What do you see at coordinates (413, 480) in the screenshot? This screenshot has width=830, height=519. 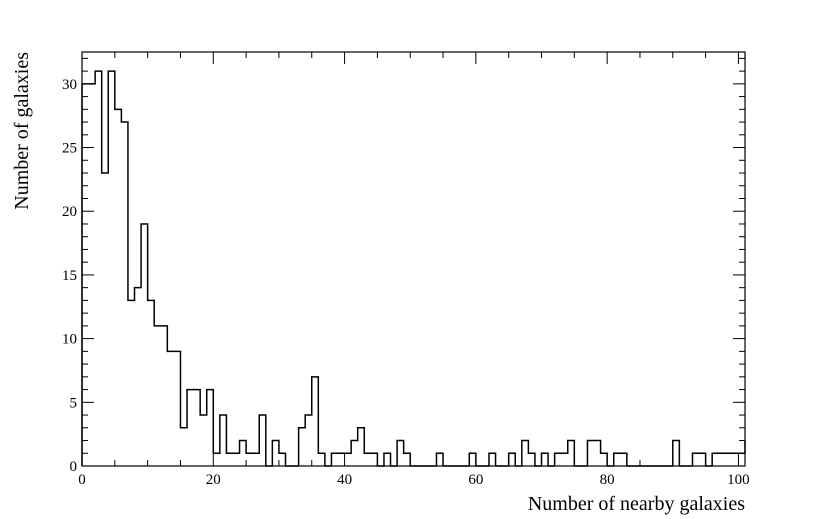 I see `x-tick-labels: 0 20 40 60 80 100` at bounding box center [413, 480].